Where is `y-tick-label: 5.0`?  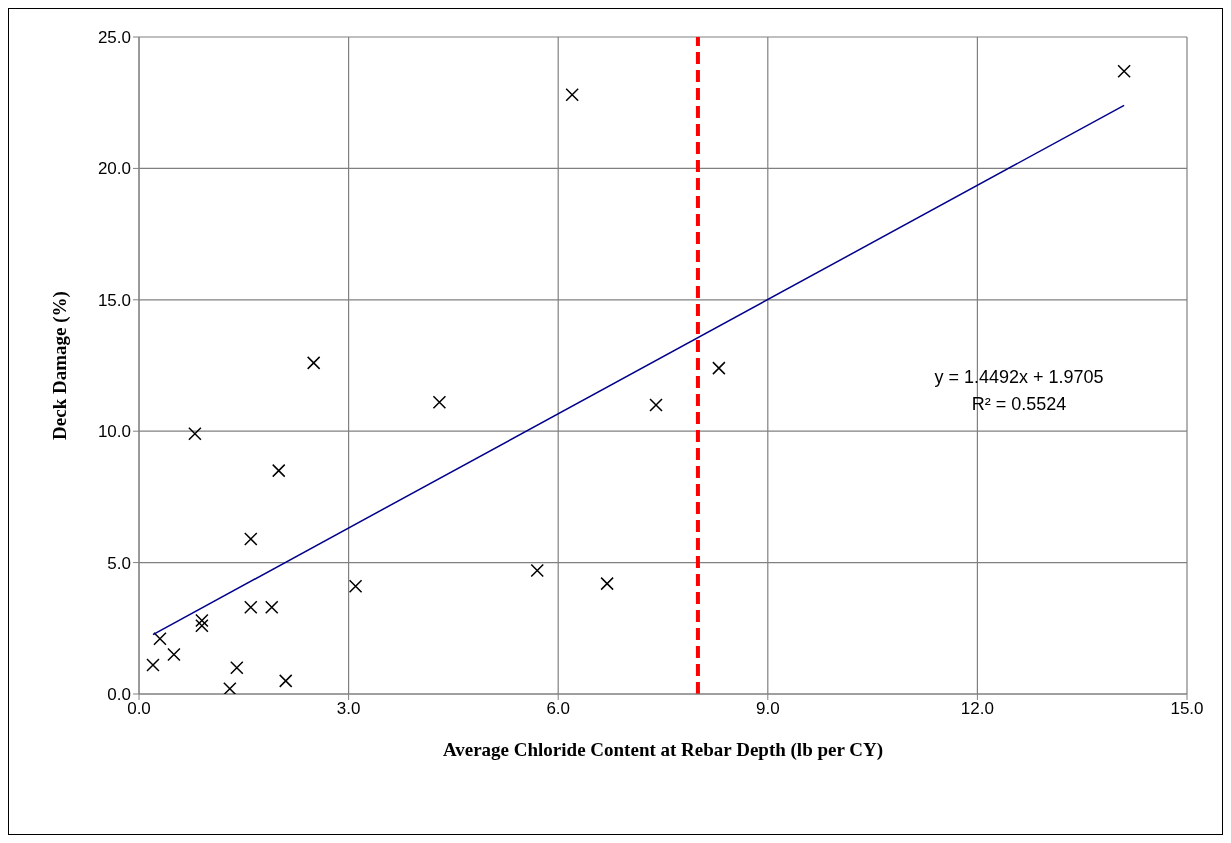 y-tick-label: 5.0 is located at coordinates (119, 563).